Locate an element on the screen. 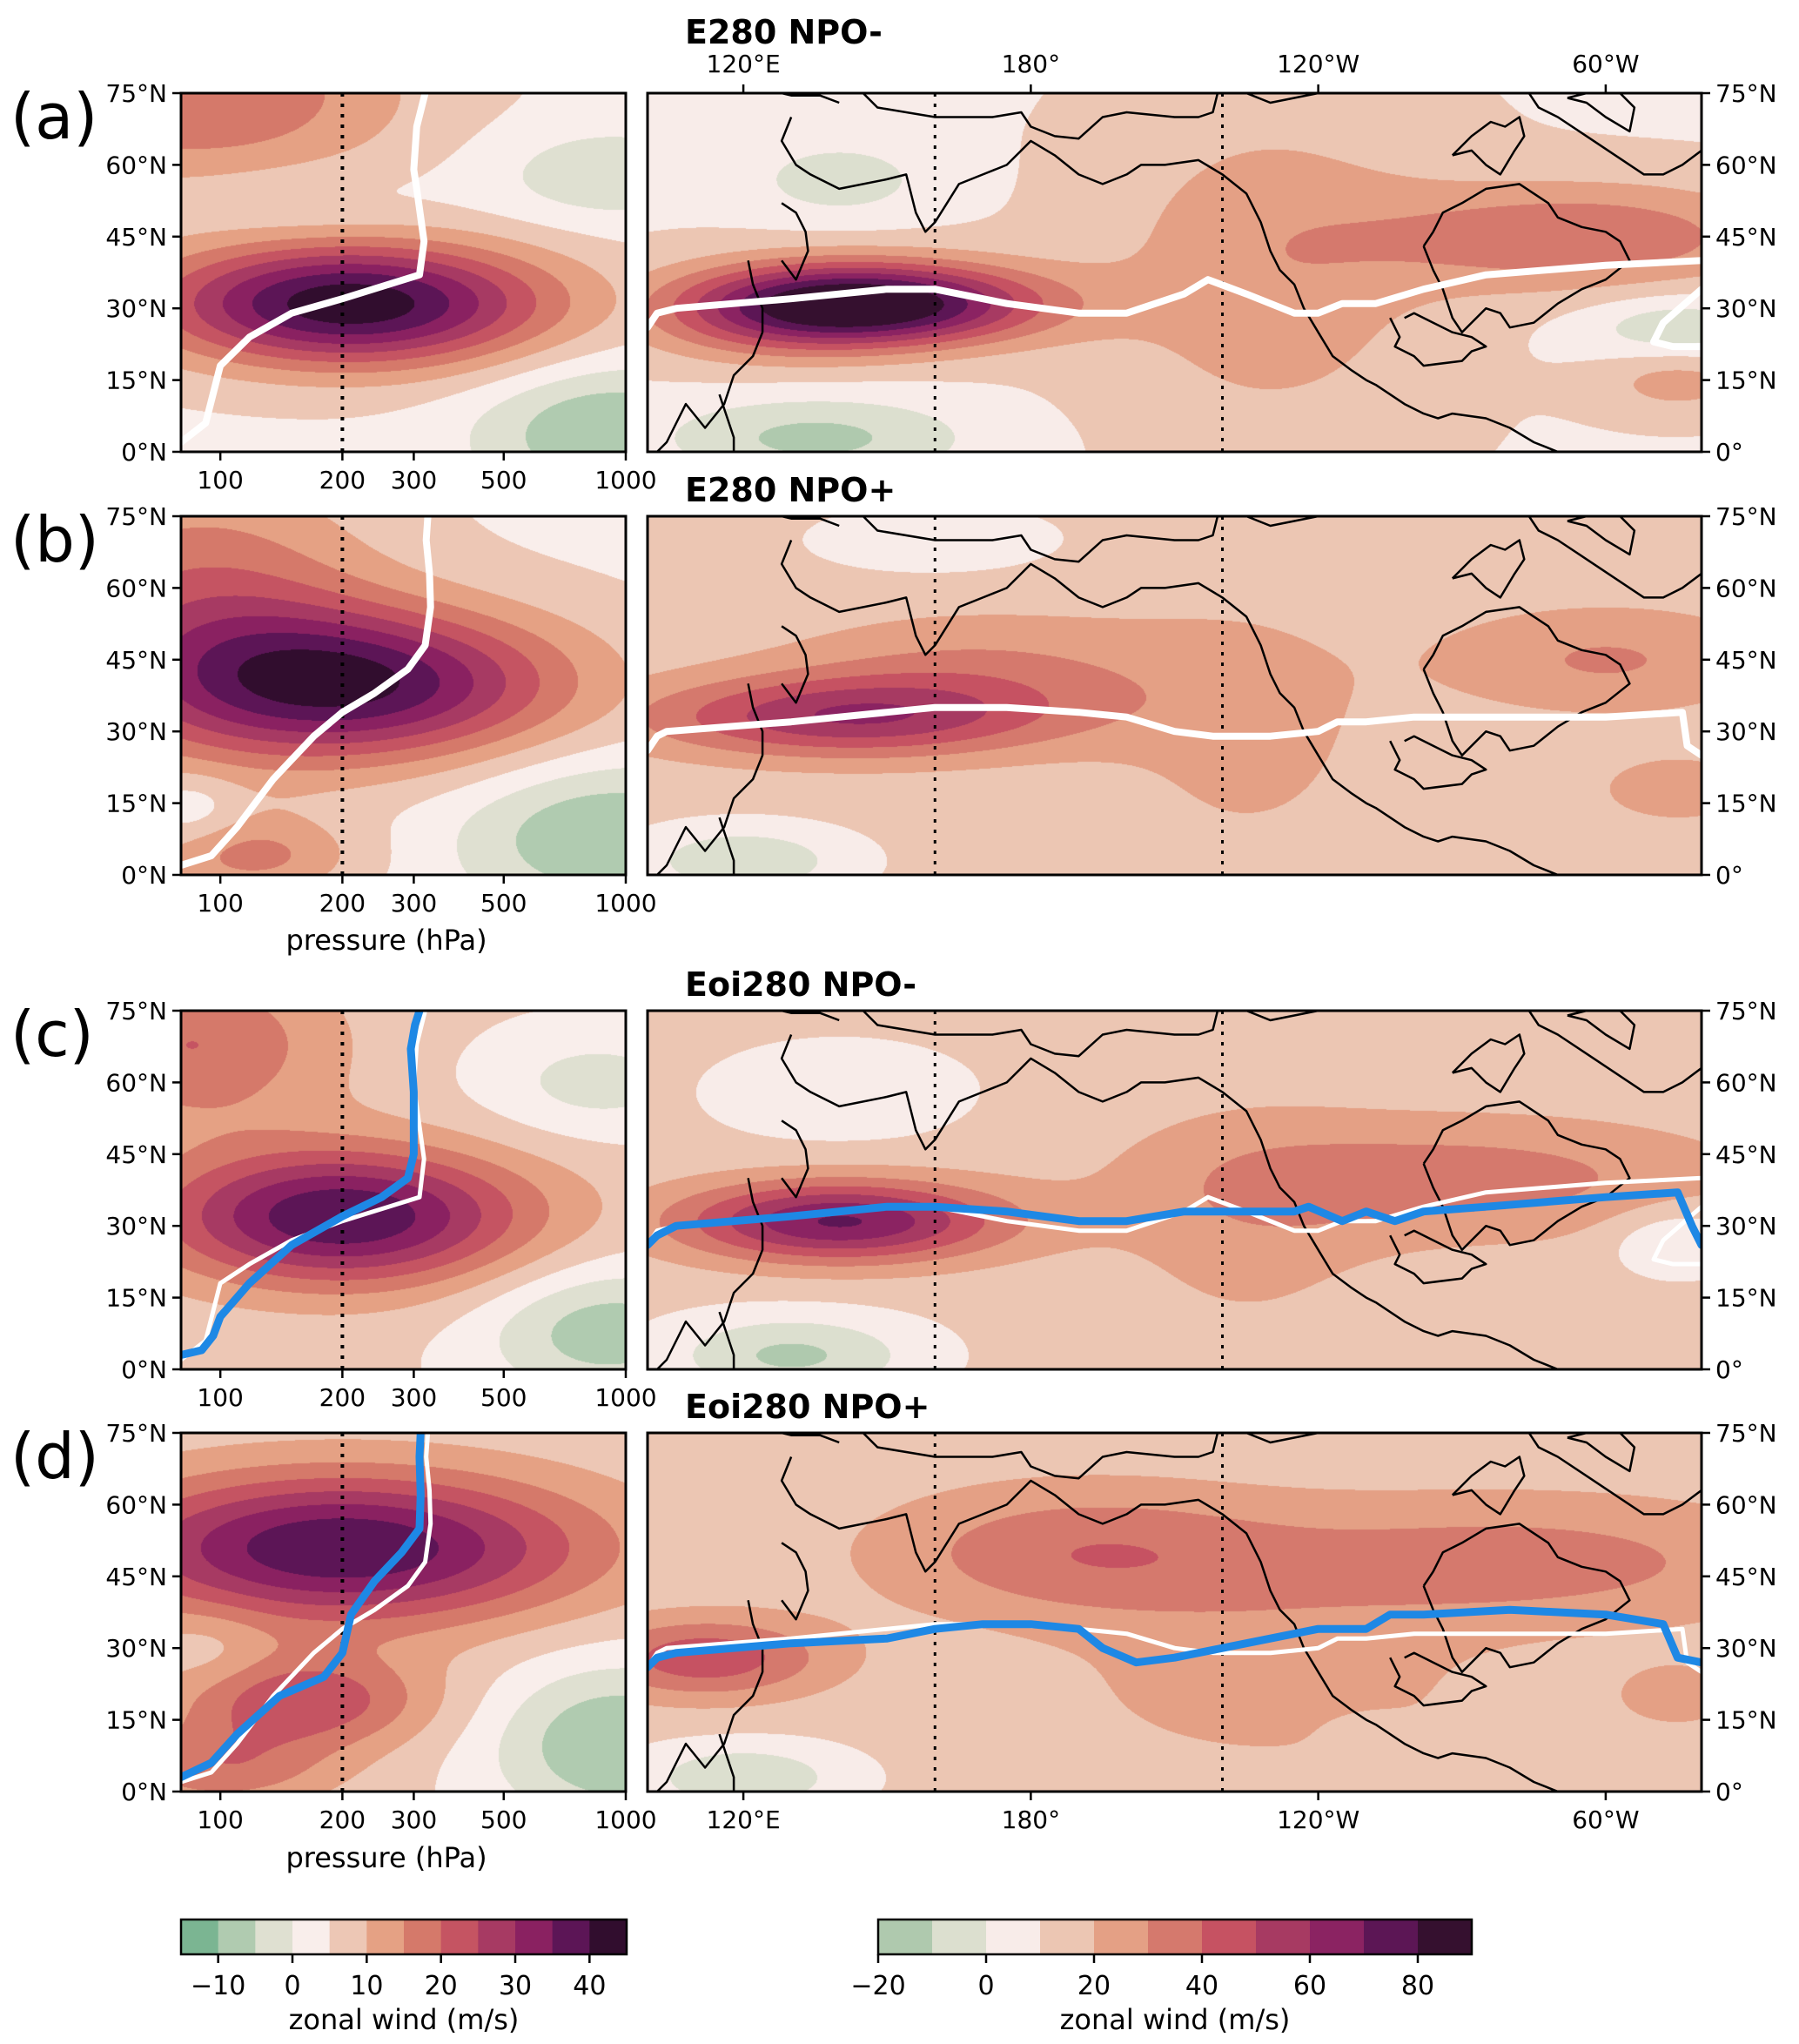  panel-title-c: Eoi280 NPO- is located at coordinates (801, 984).